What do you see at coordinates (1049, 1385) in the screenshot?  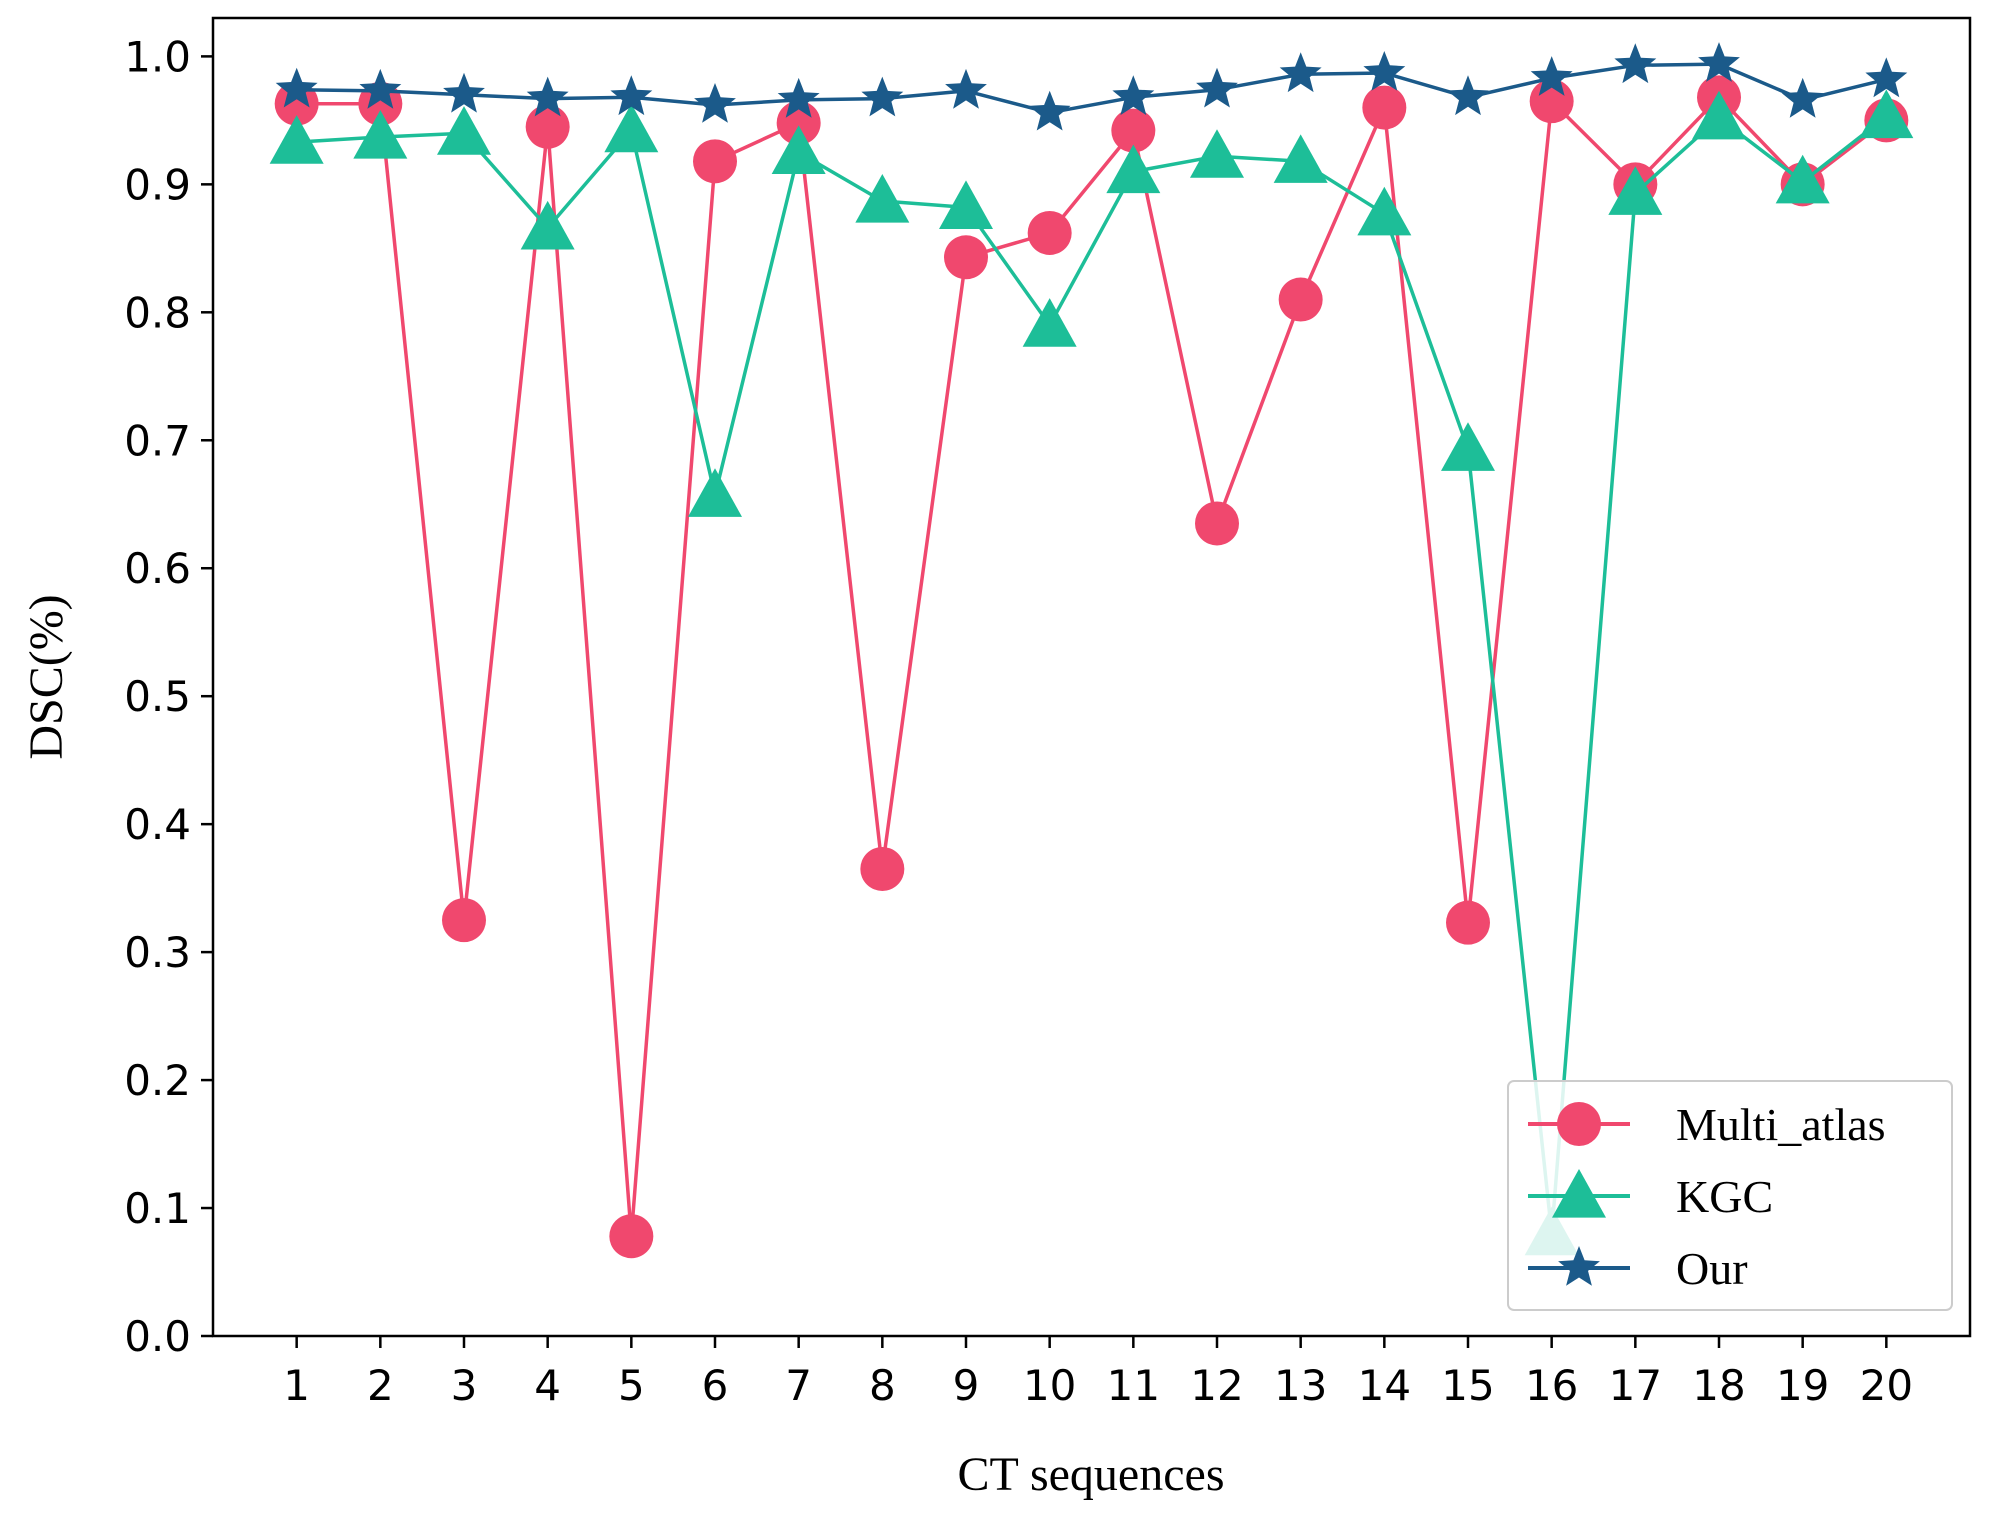 I see `x-tick-label: 10` at bounding box center [1049, 1385].